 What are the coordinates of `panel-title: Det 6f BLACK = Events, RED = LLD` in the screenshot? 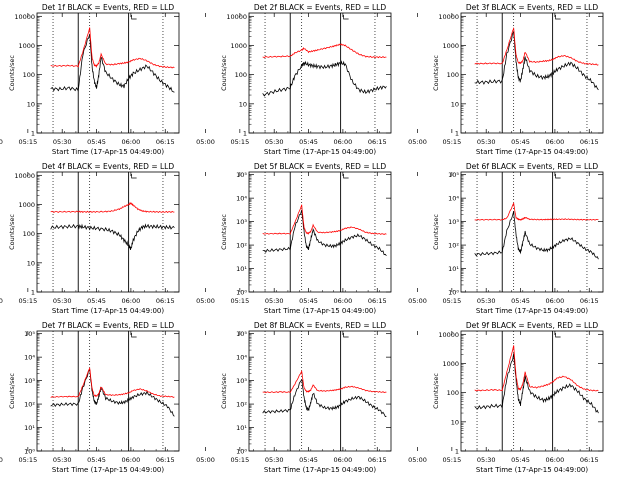 It's located at (532, 166).